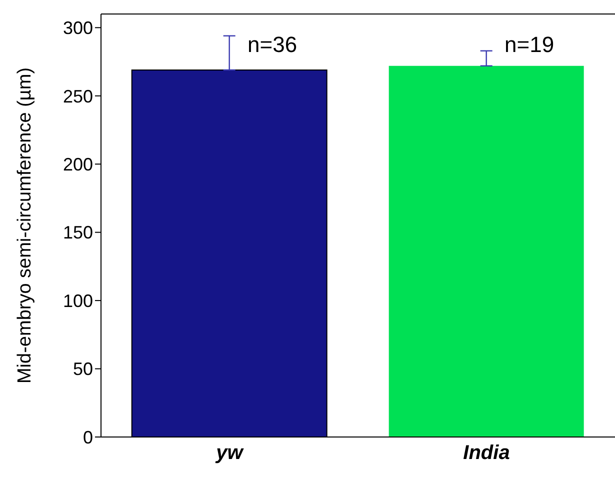 This screenshot has height=483, width=615. What do you see at coordinates (77, 164) in the screenshot?
I see `y-tick-label: 200` at bounding box center [77, 164].